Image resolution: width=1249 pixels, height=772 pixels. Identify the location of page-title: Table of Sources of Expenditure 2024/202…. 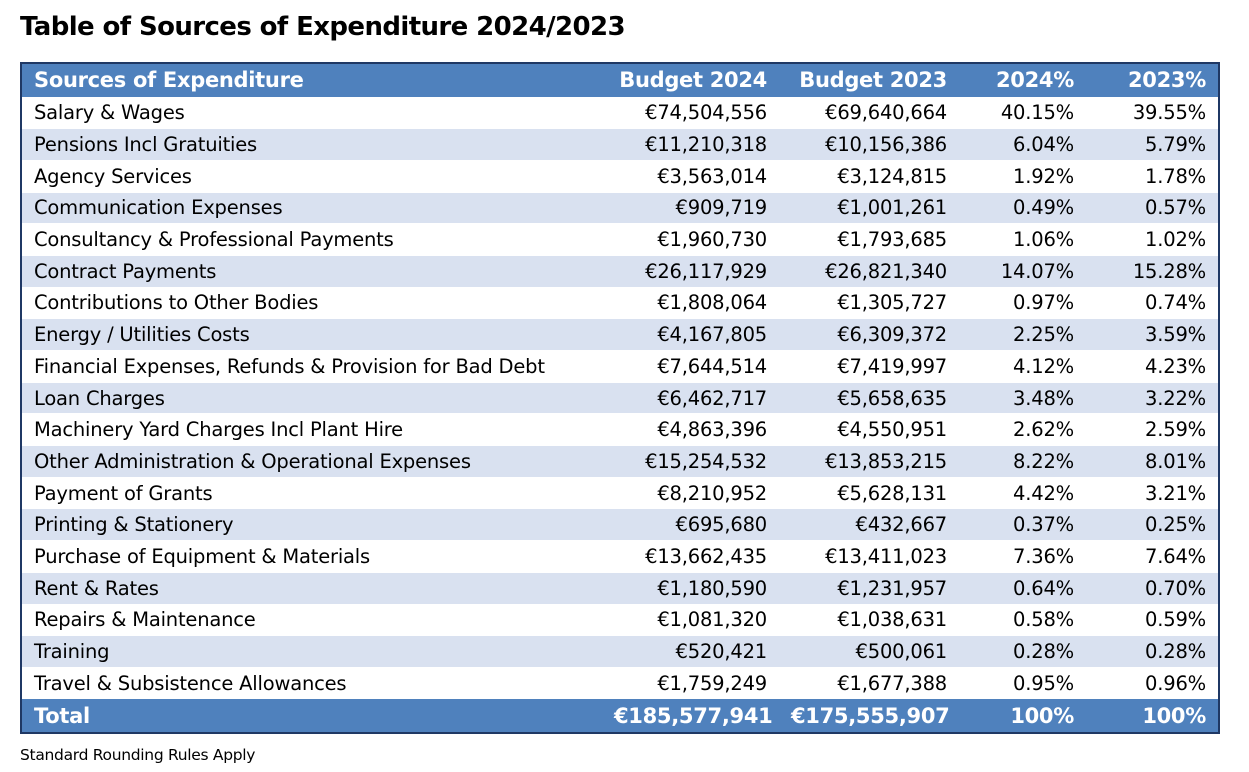
(323, 27).